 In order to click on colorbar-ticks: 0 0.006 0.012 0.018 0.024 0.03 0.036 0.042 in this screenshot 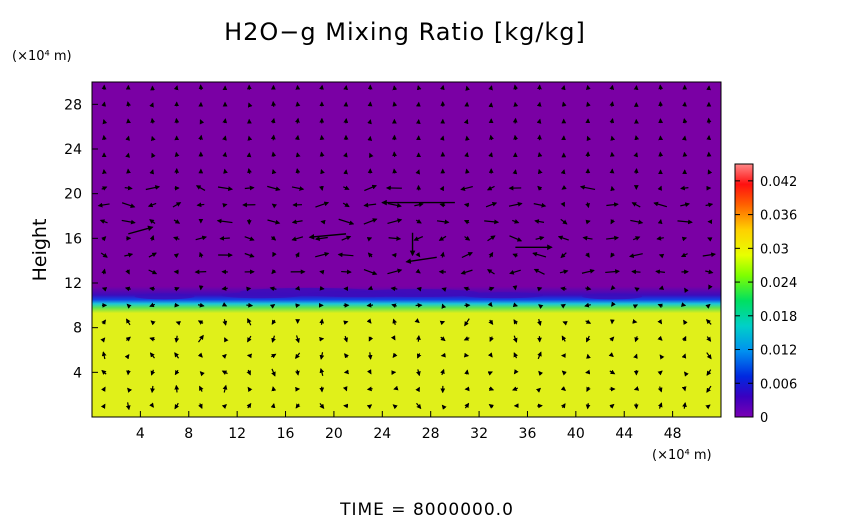, I will do `click(766, 300)`.